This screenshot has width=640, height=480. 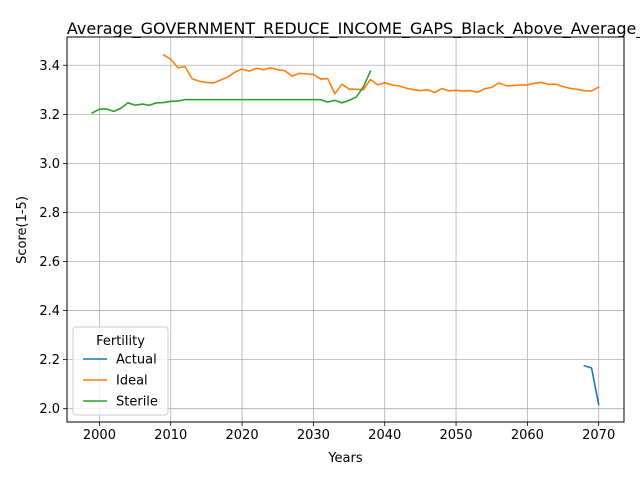 What do you see at coordinates (591, 385) in the screenshot?
I see `series-line-actual` at bounding box center [591, 385].